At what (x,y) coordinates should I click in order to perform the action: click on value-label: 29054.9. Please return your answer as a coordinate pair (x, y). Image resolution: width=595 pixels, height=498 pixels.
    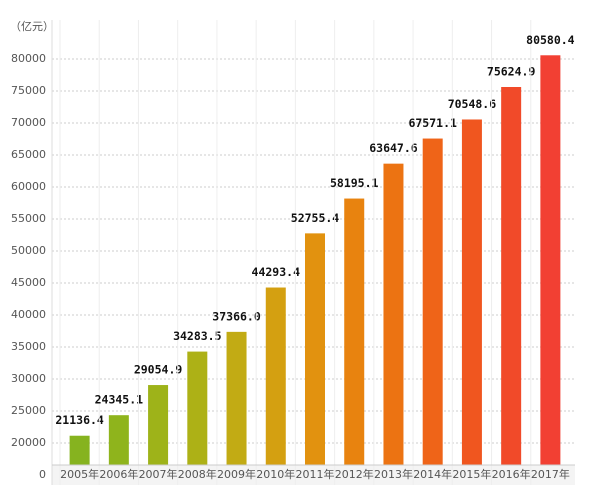
    Looking at the image, I should click on (158, 370).